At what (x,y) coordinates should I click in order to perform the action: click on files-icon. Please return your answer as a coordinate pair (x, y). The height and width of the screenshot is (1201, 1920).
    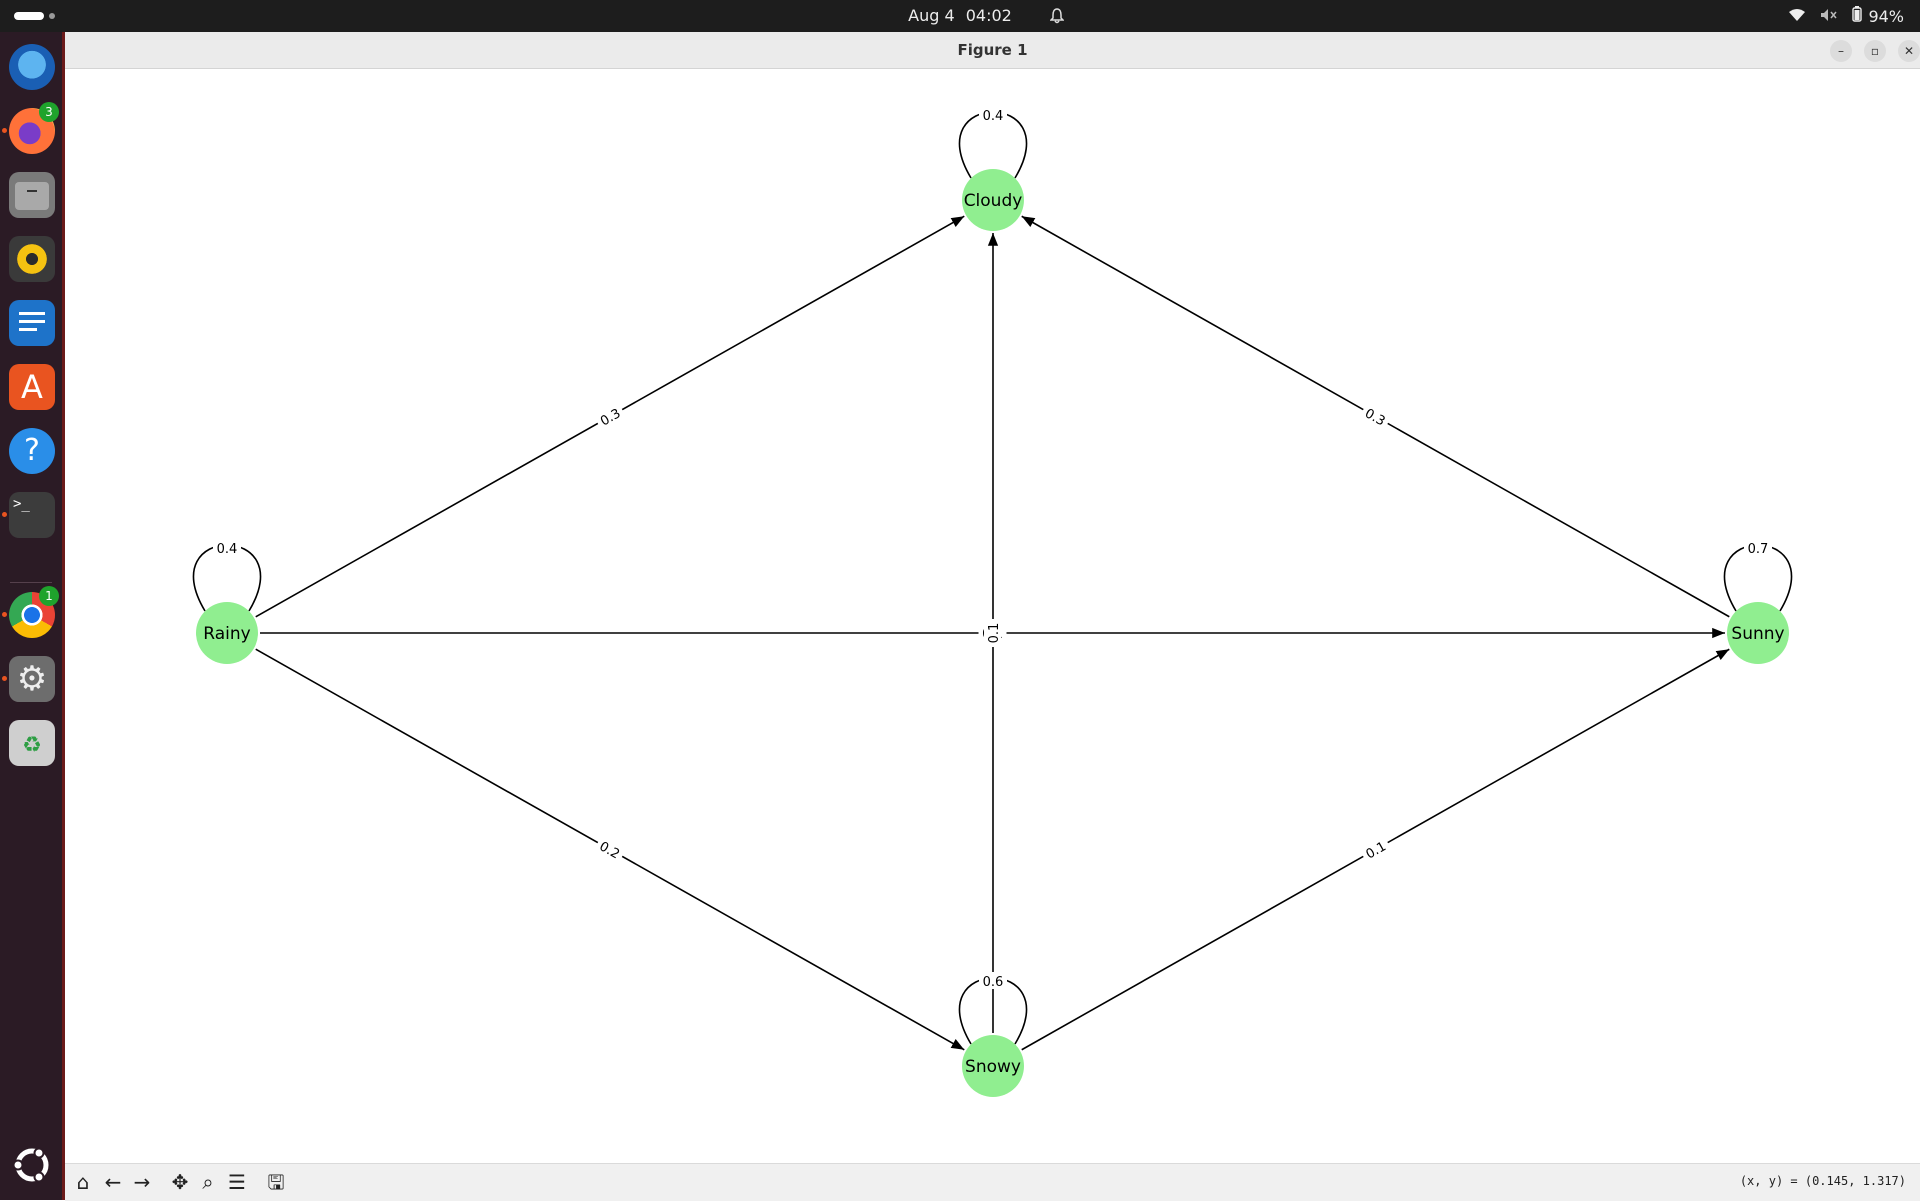
    Looking at the image, I should click on (32, 195).